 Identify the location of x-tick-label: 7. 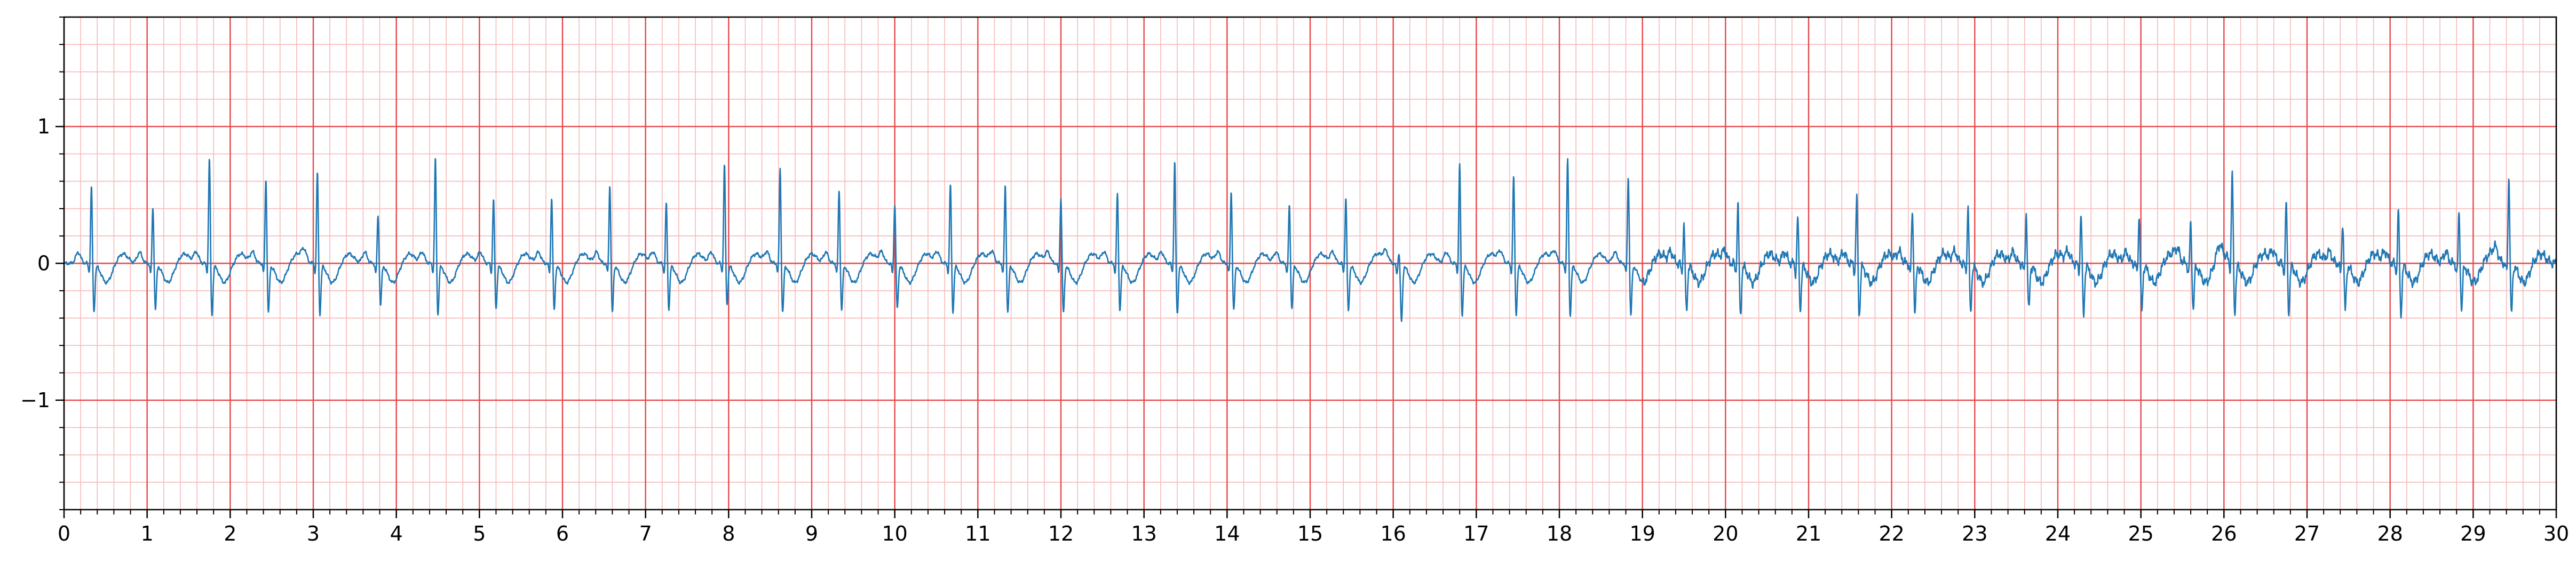
(645, 533).